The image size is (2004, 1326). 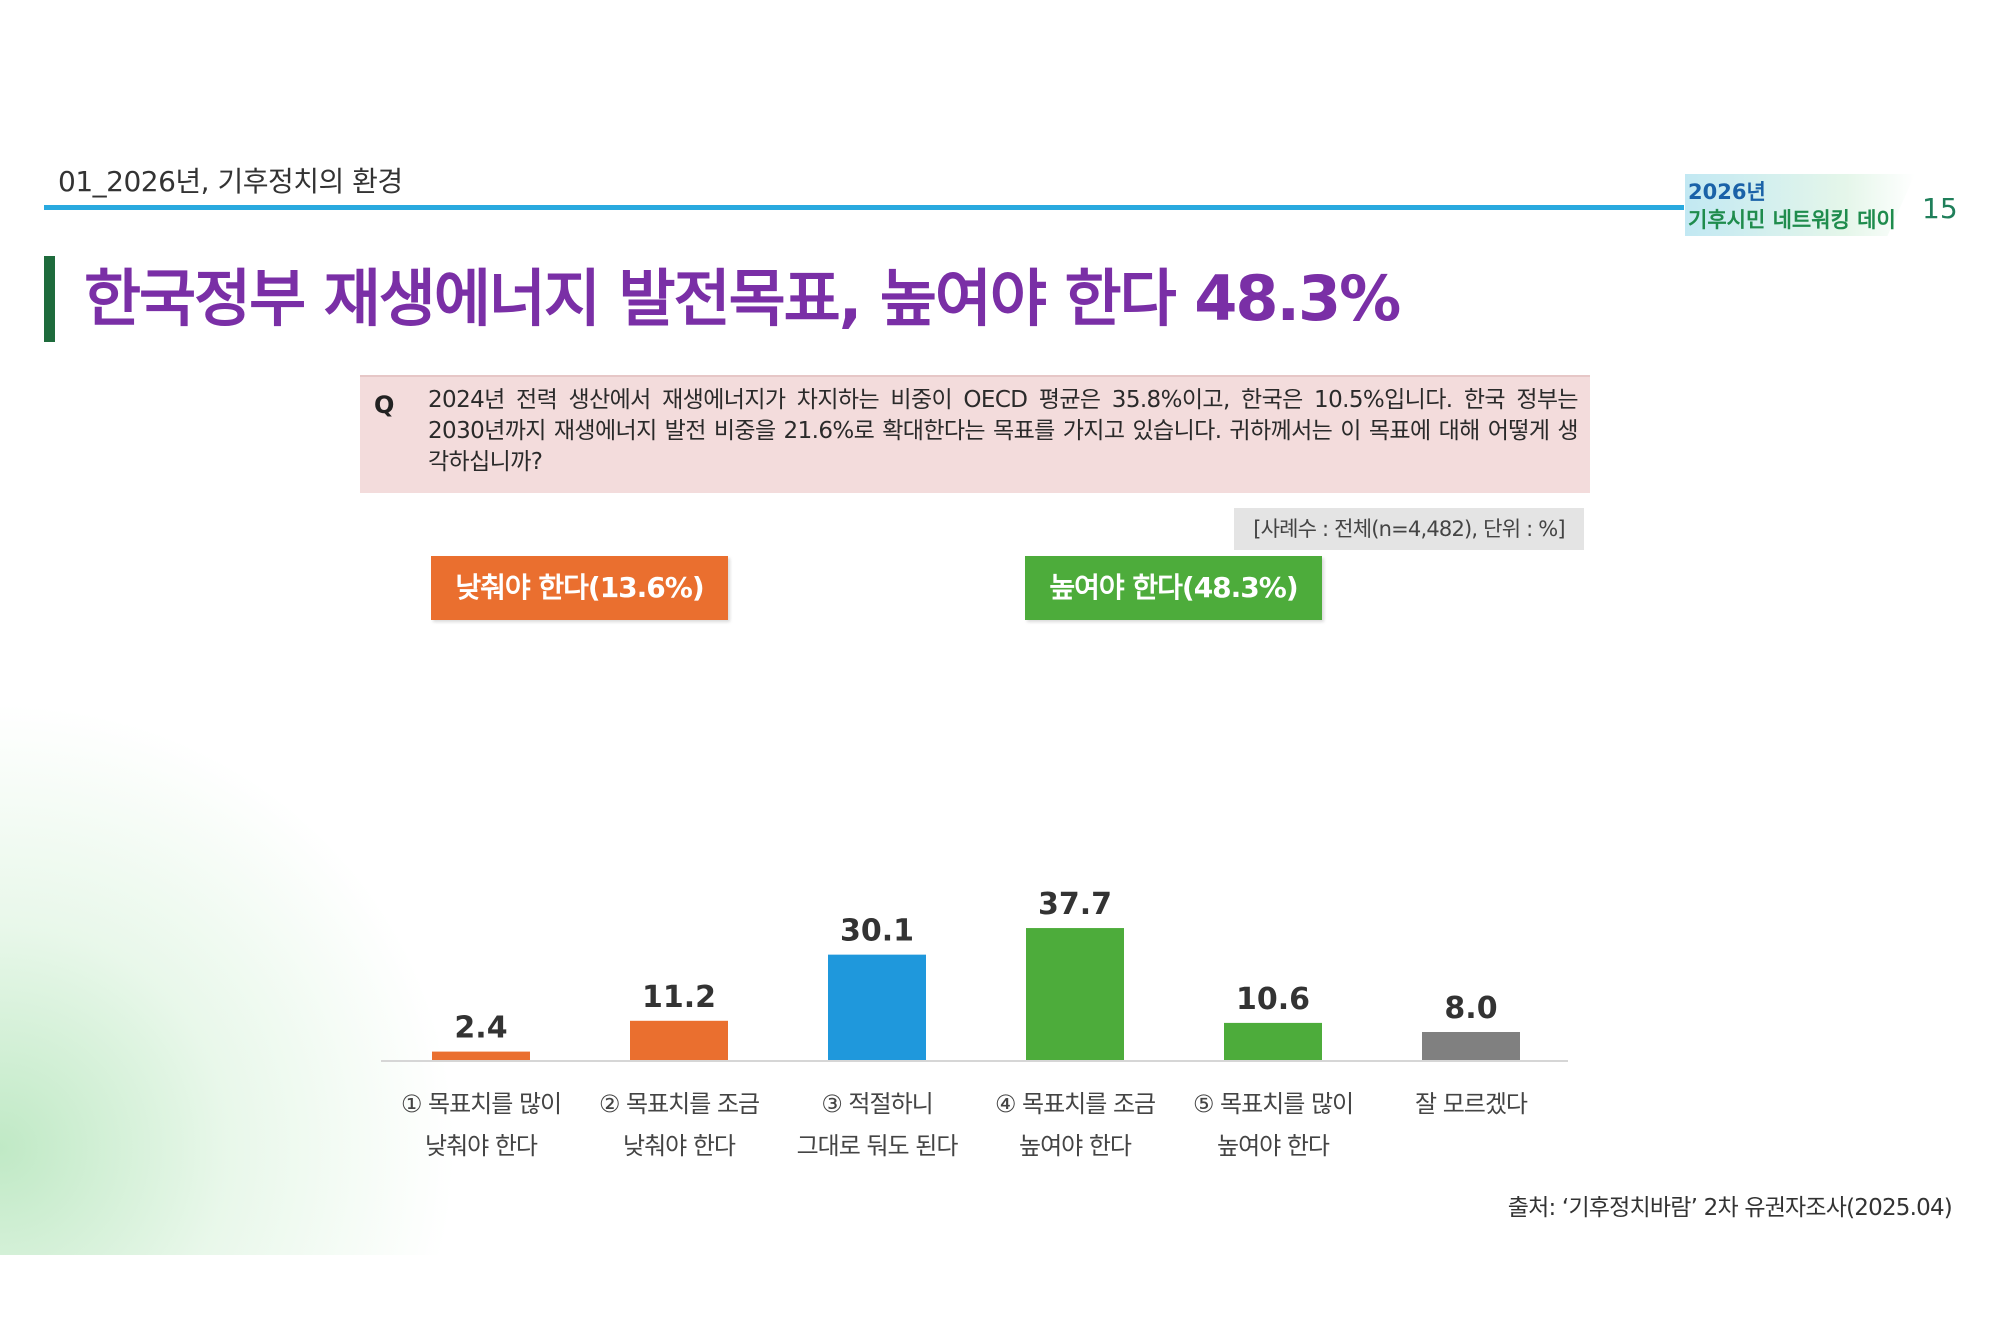 What do you see at coordinates (1730, 1208) in the screenshot?
I see `source-note: 출처: ‘기후정치바람’ 2차 유권자조사(2025.04)` at bounding box center [1730, 1208].